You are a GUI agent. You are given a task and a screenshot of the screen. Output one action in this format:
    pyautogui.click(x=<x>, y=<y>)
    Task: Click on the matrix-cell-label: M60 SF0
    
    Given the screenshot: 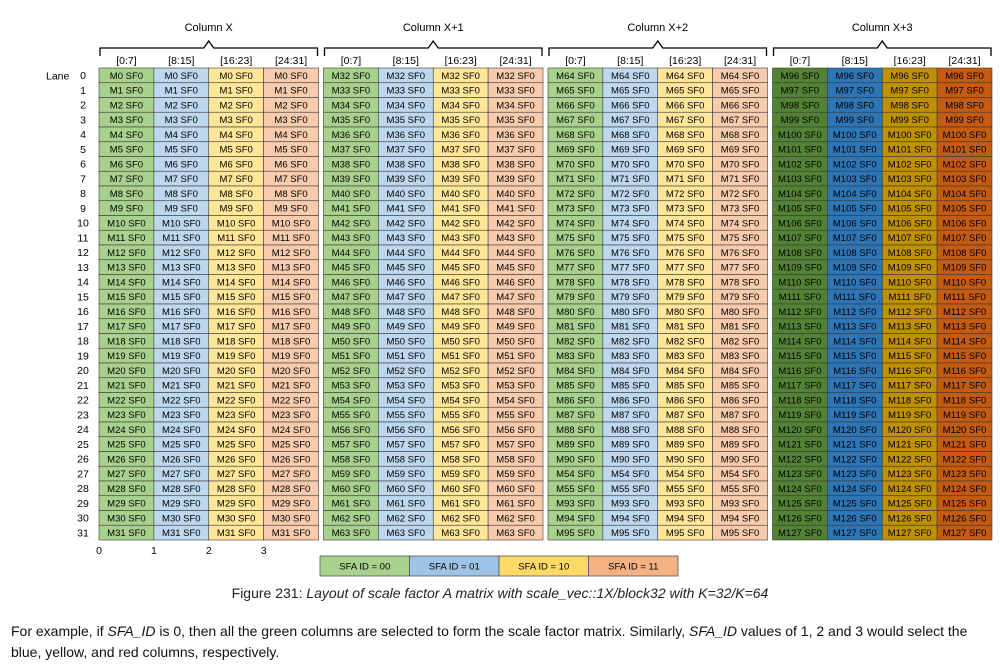 What is the action you would take?
    pyautogui.click(x=515, y=489)
    